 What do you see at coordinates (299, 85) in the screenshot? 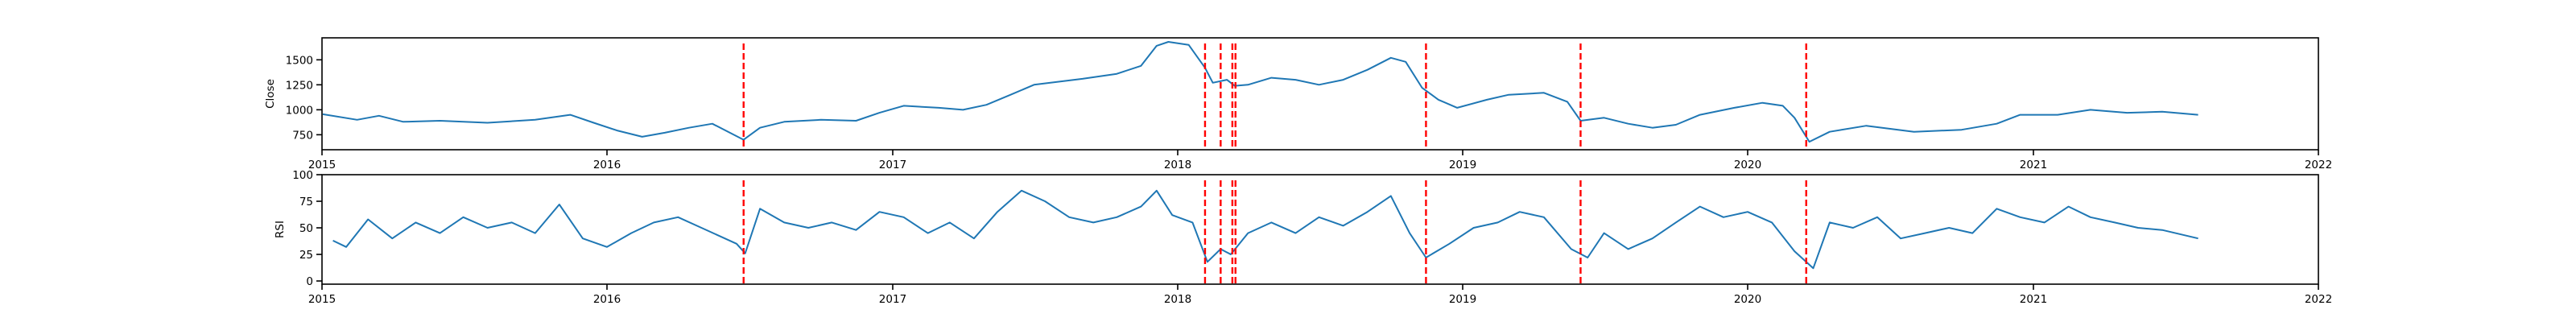
I see `y-tick-label: 1250` at bounding box center [299, 85].